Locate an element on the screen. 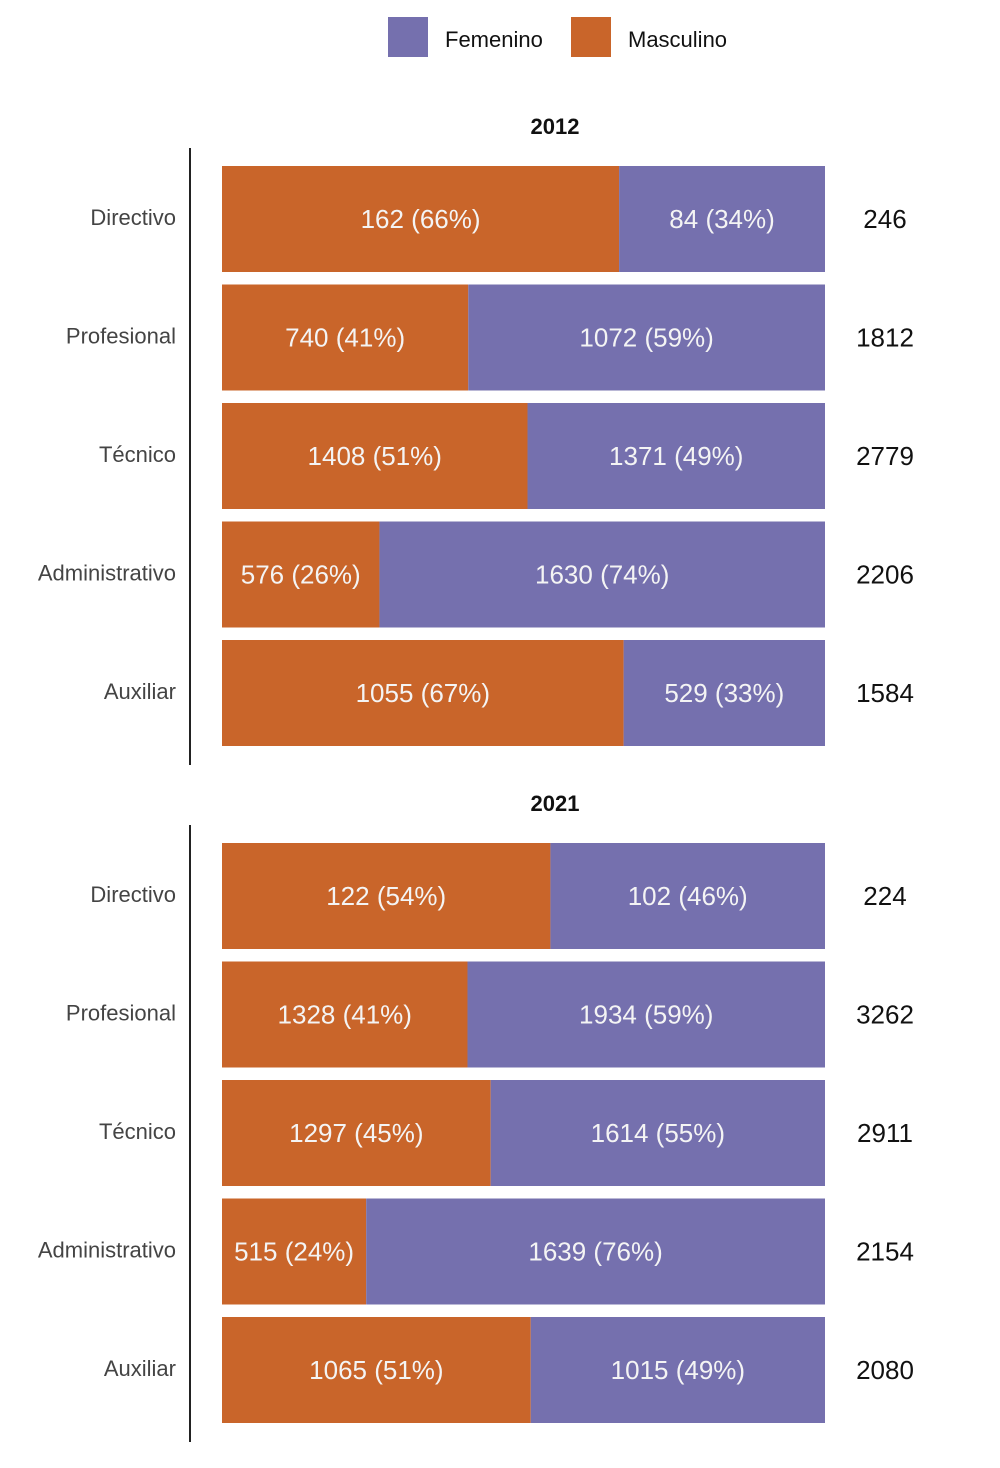  value-label: 1065 (51%) is located at coordinates (376, 1370).